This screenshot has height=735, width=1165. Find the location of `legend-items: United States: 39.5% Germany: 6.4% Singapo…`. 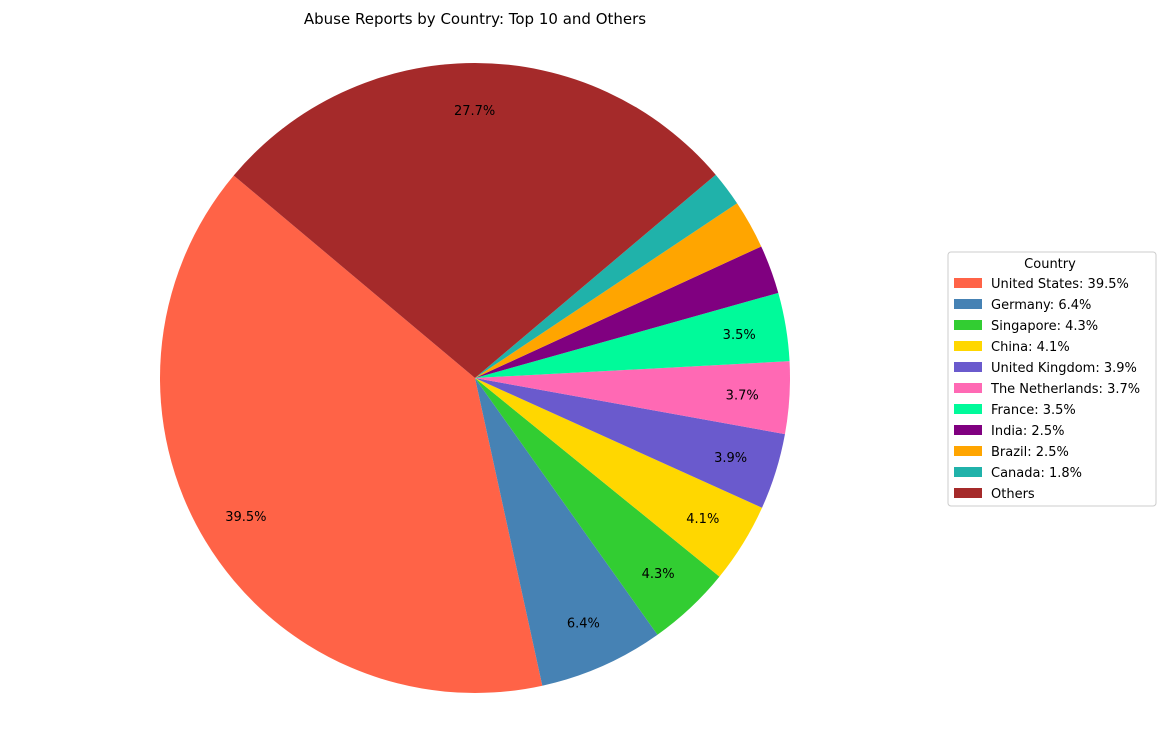

legend-items: United States: 39.5% Germany: 6.4% Singapo… is located at coordinates (1047, 389).